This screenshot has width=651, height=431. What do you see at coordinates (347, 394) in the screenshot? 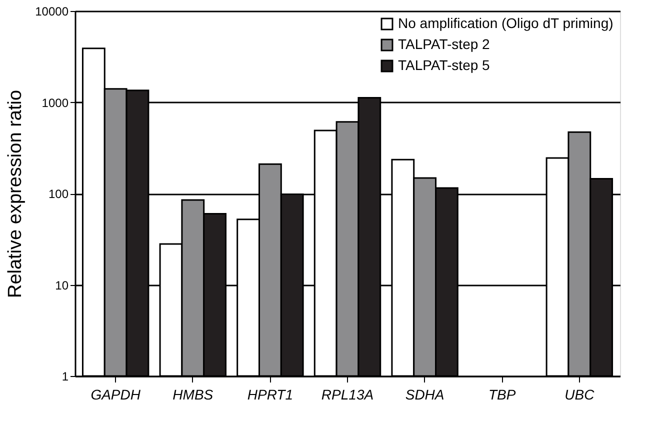
I see `x-tick-label: RPL13A` at bounding box center [347, 394].